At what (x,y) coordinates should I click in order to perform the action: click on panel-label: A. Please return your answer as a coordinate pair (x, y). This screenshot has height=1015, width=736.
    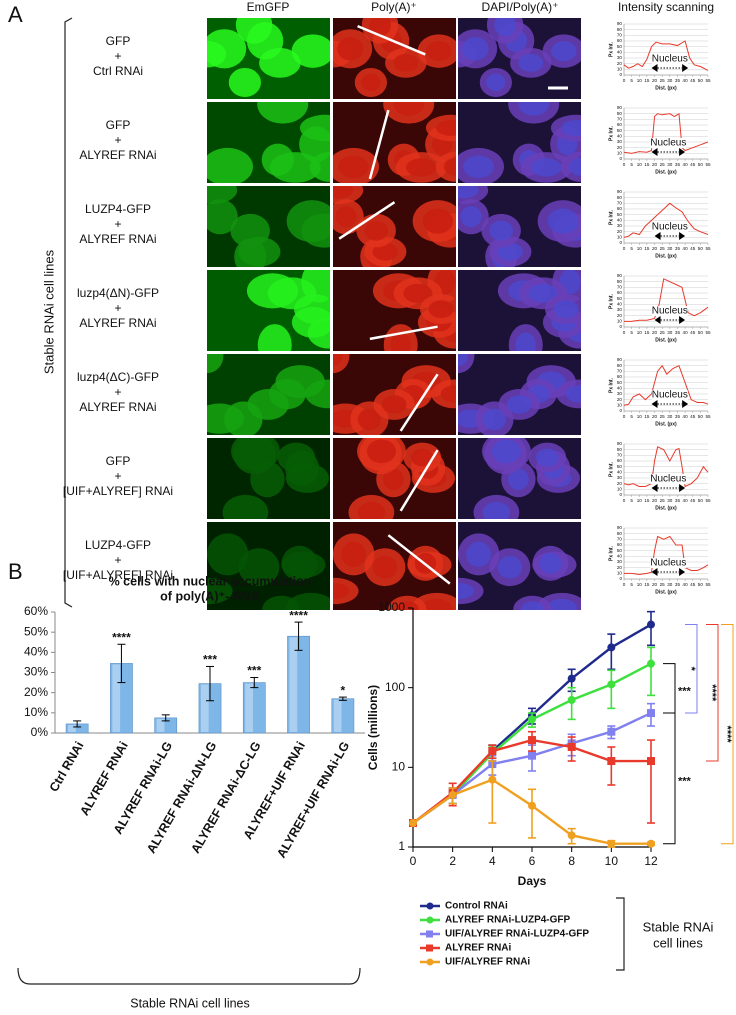
    Looking at the image, I should click on (15, 14).